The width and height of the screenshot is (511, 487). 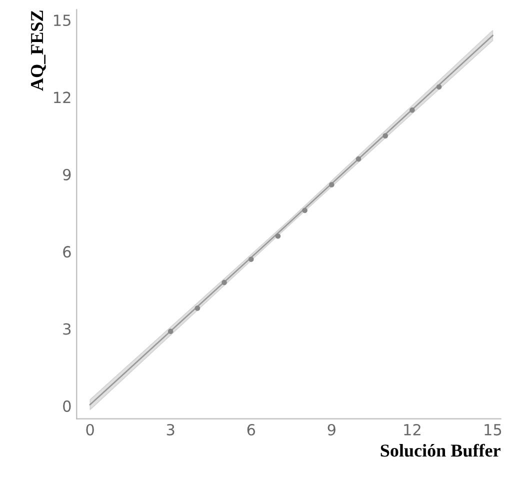 I want to click on x-tick-label: 0, so click(x=90, y=430).